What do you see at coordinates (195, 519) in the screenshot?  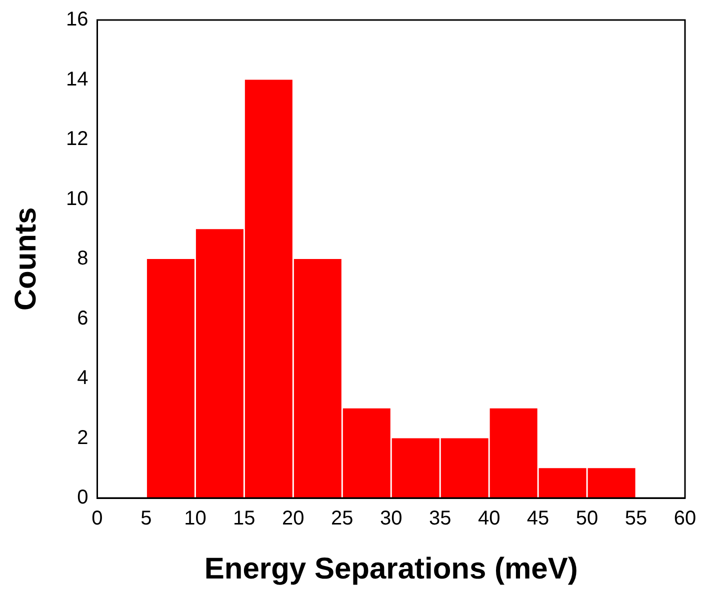 I see `x-tick-label: 10` at bounding box center [195, 519].